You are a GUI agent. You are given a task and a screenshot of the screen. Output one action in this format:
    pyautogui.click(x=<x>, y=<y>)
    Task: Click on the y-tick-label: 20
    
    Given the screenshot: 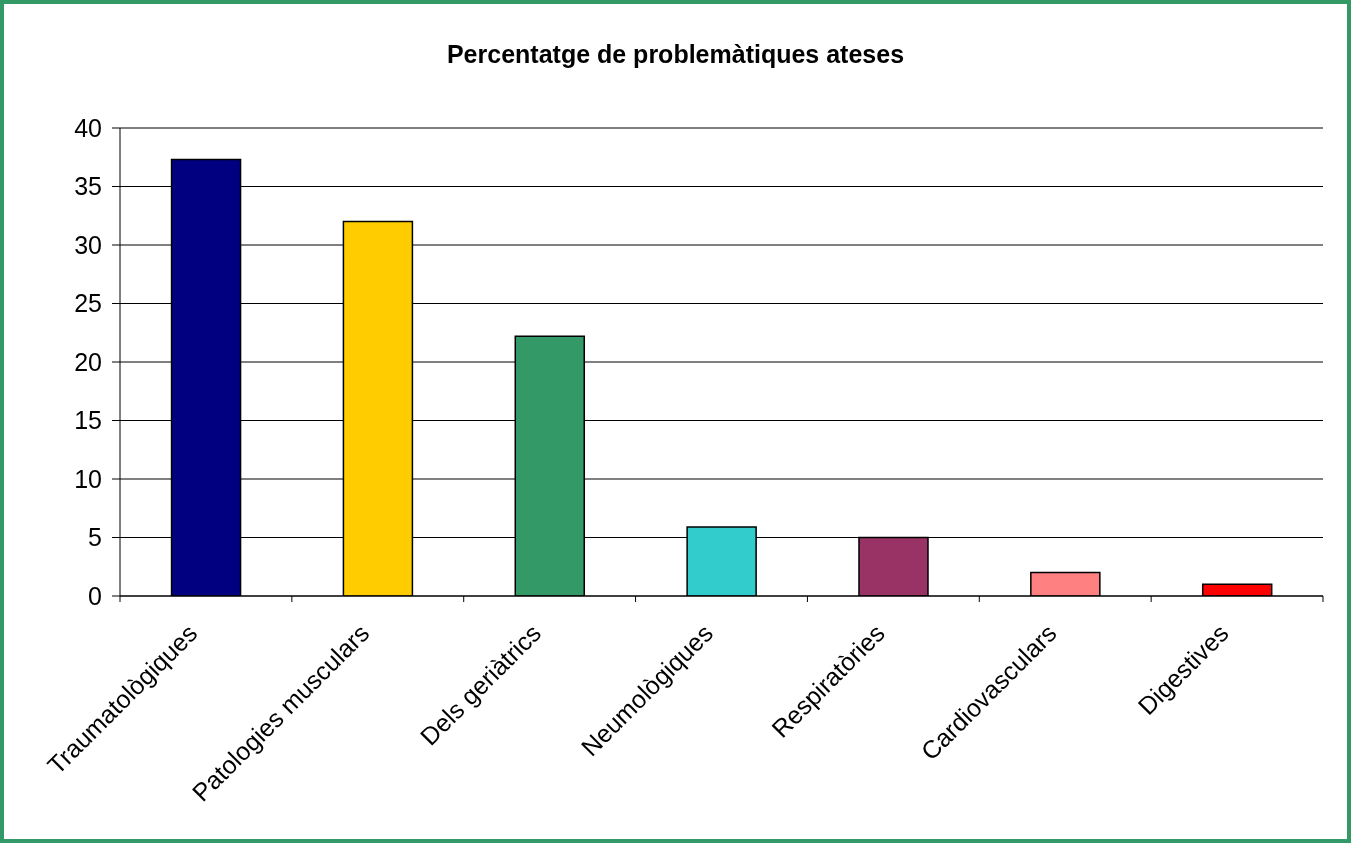 What is the action you would take?
    pyautogui.click(x=88, y=361)
    